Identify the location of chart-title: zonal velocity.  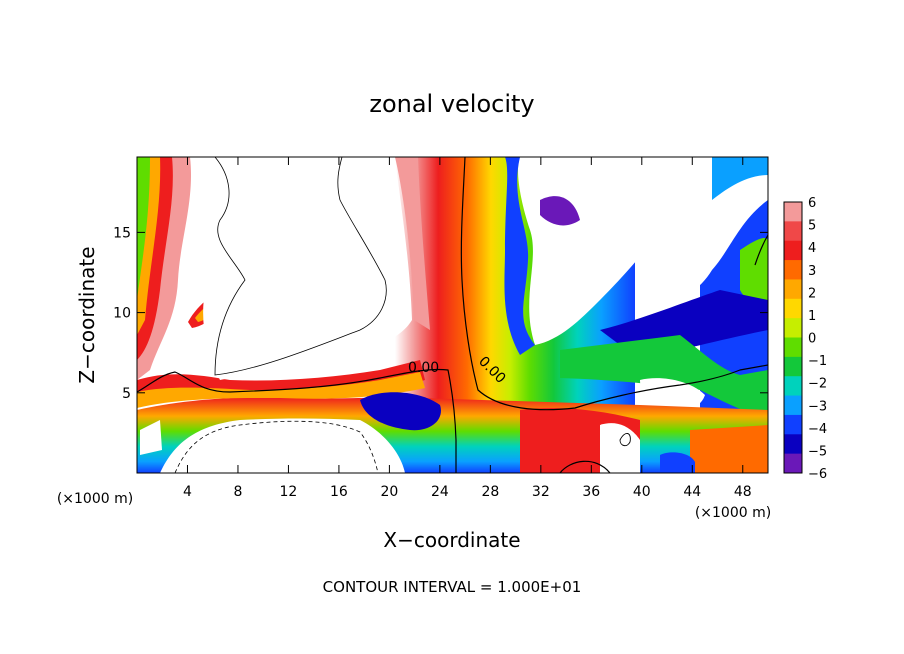
(451, 104).